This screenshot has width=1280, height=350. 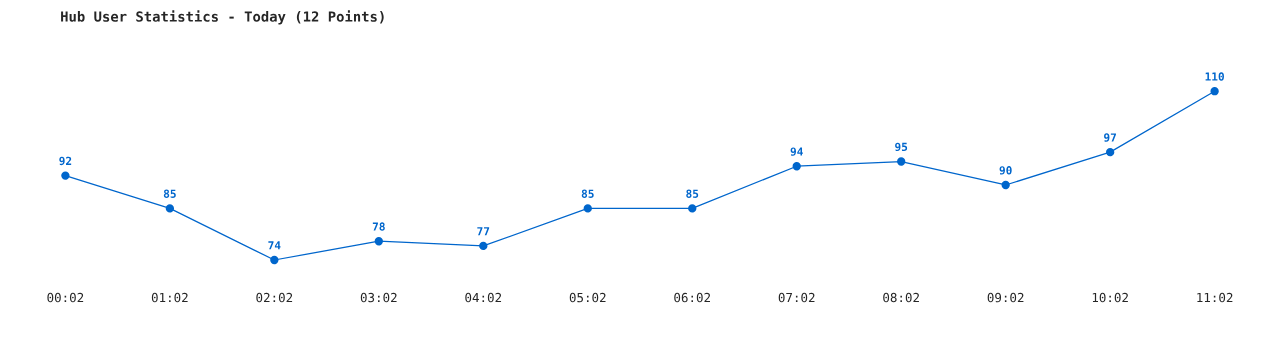 I want to click on data-label: 77, so click(x=483, y=231).